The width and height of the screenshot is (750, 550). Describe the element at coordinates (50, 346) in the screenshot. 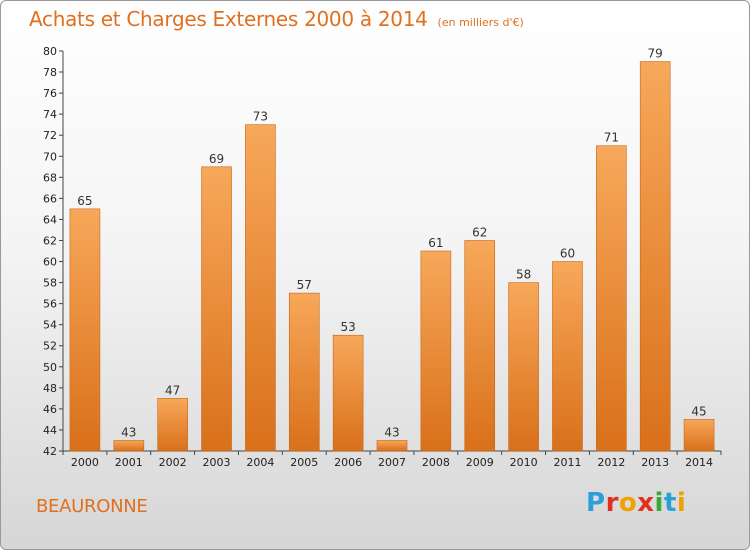

I see `y-tick-label: 52` at that location.